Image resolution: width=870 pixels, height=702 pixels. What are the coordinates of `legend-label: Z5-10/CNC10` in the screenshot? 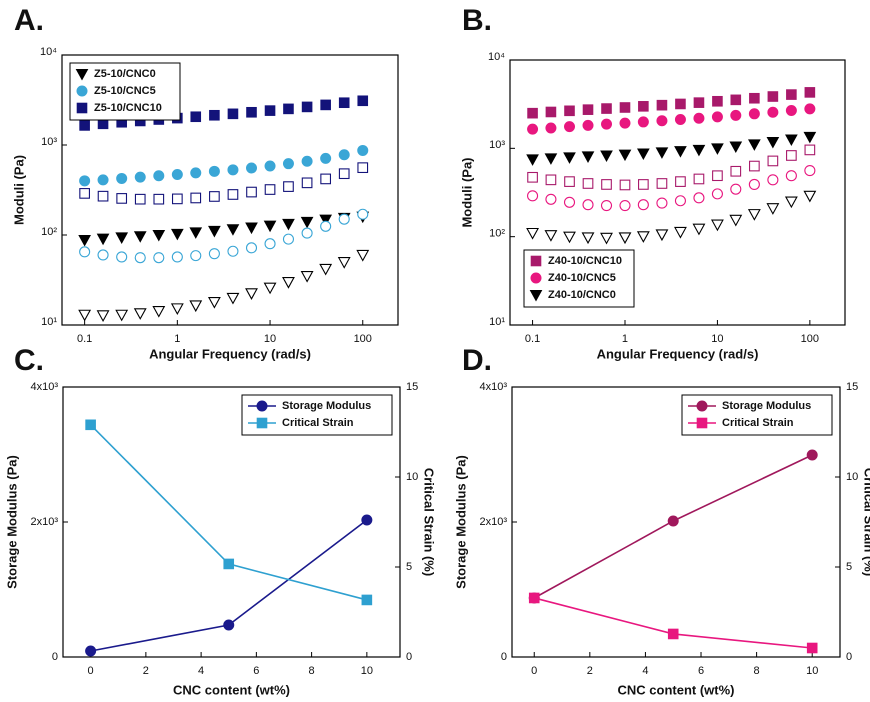 It's located at (128, 108).